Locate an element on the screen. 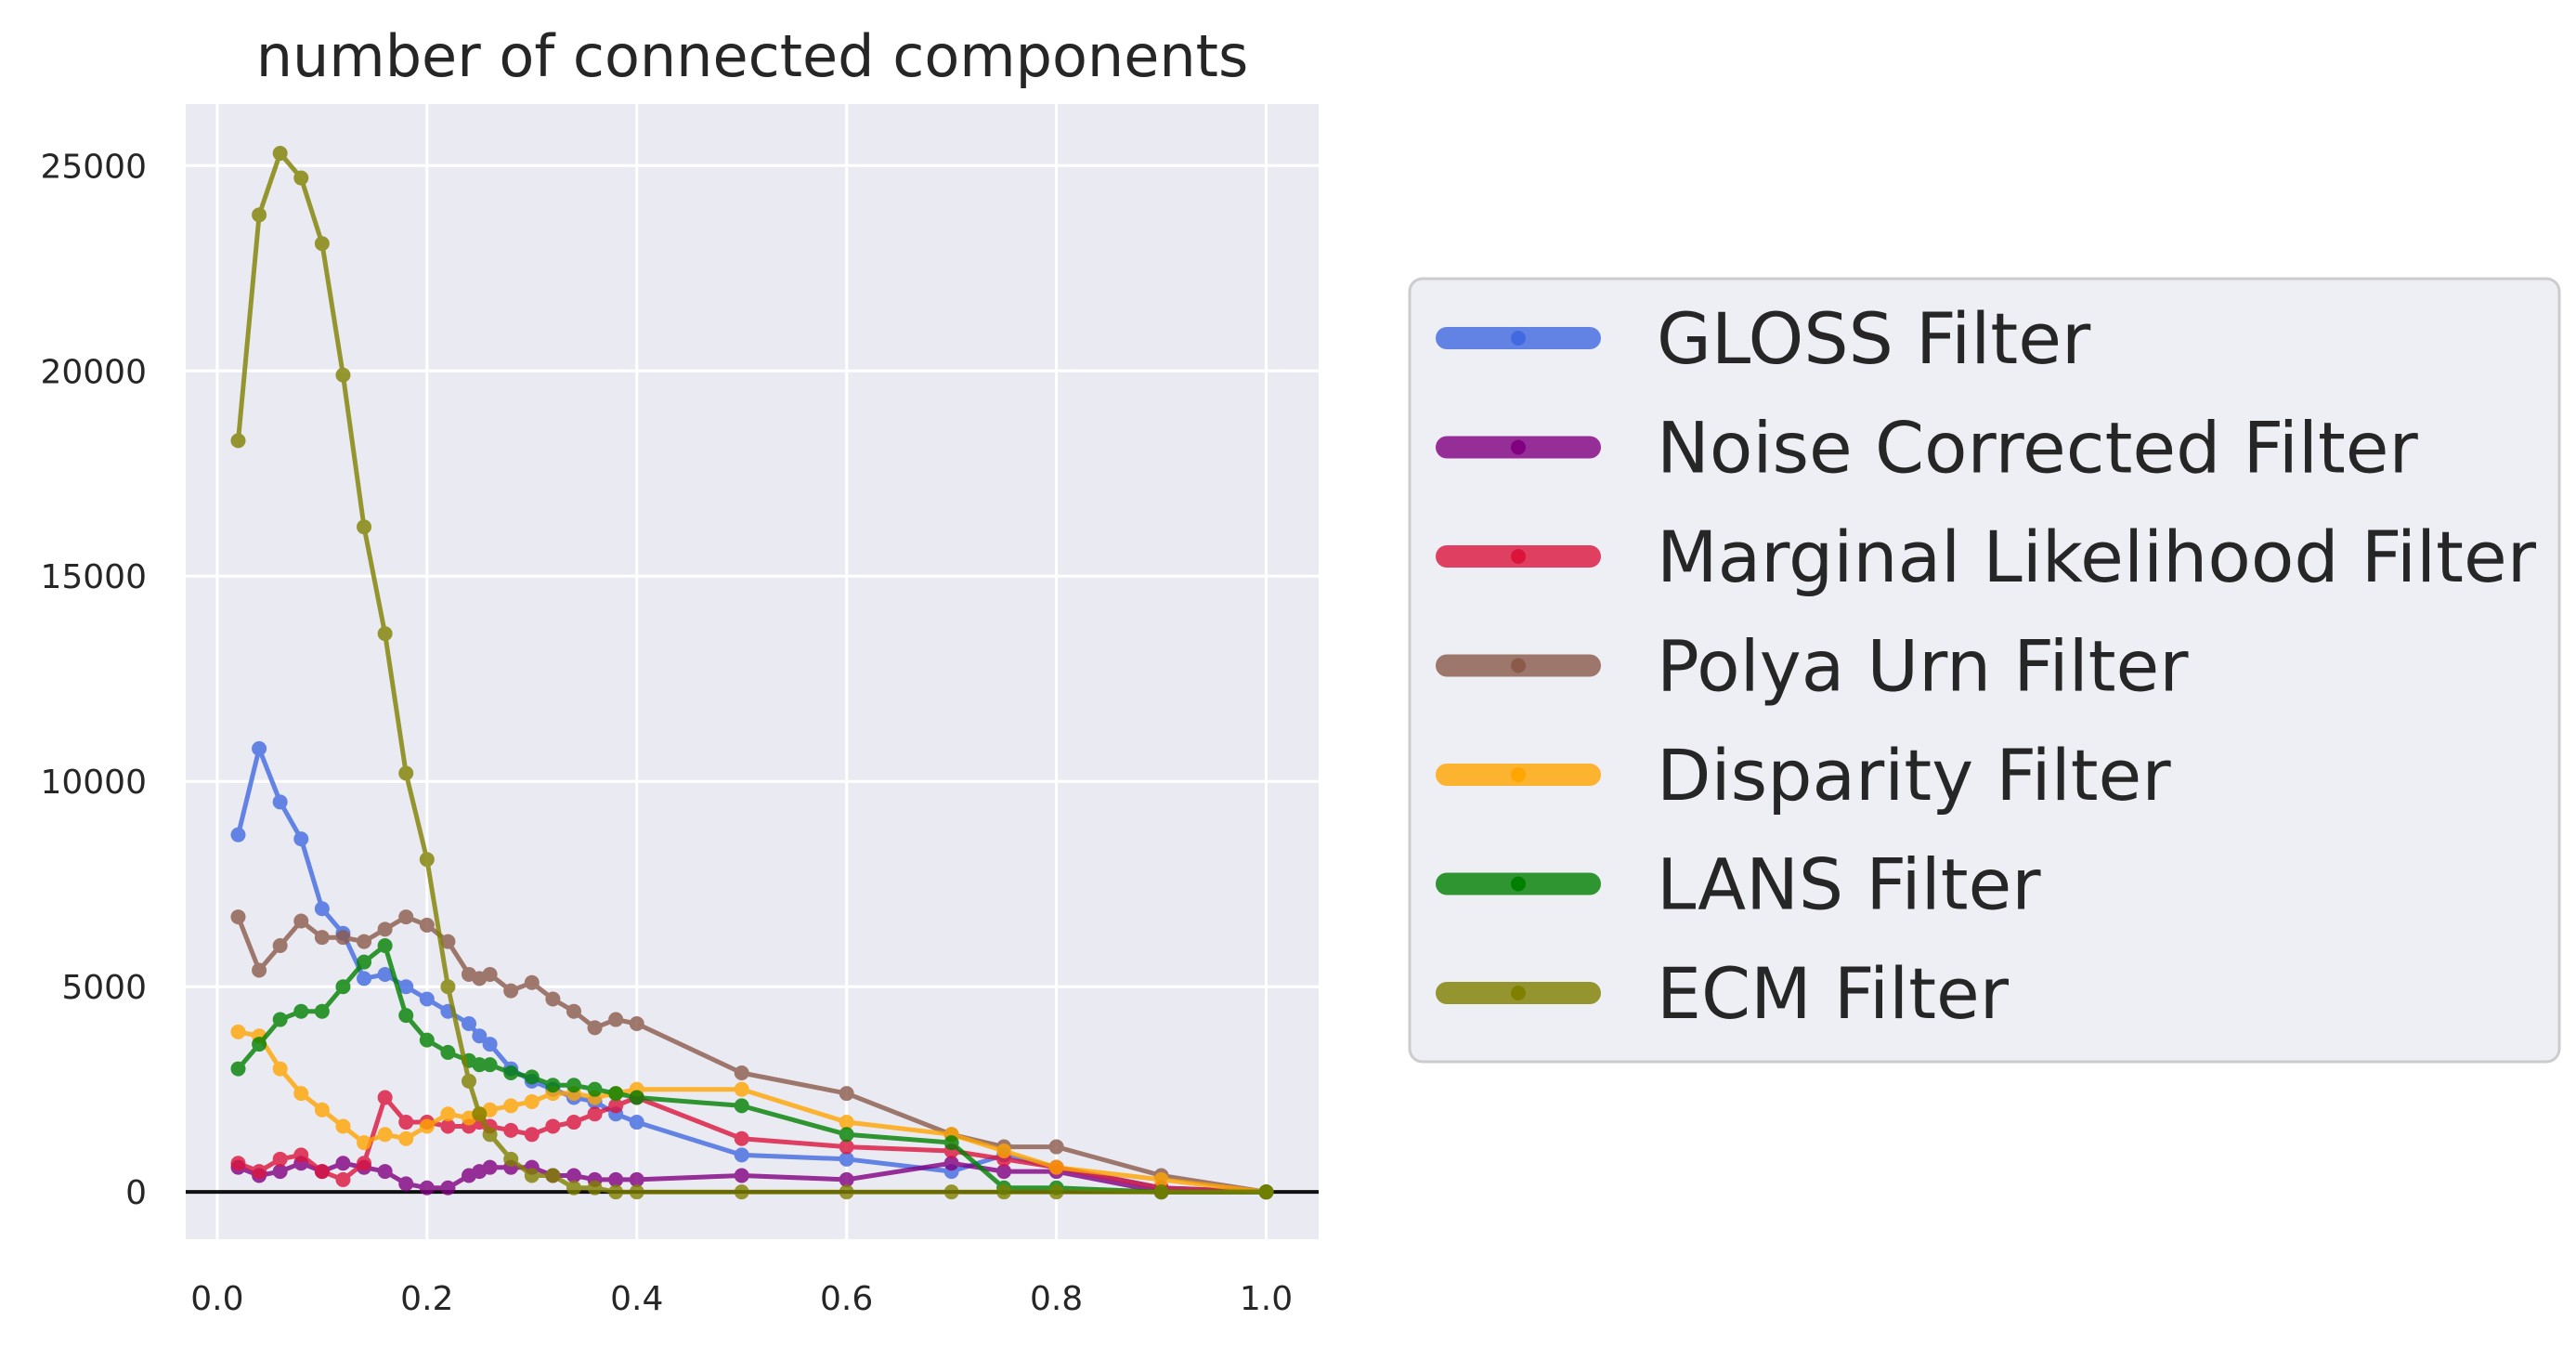 This screenshot has height=1346, width=2576. y-tick-label: 15000 is located at coordinates (93, 577).